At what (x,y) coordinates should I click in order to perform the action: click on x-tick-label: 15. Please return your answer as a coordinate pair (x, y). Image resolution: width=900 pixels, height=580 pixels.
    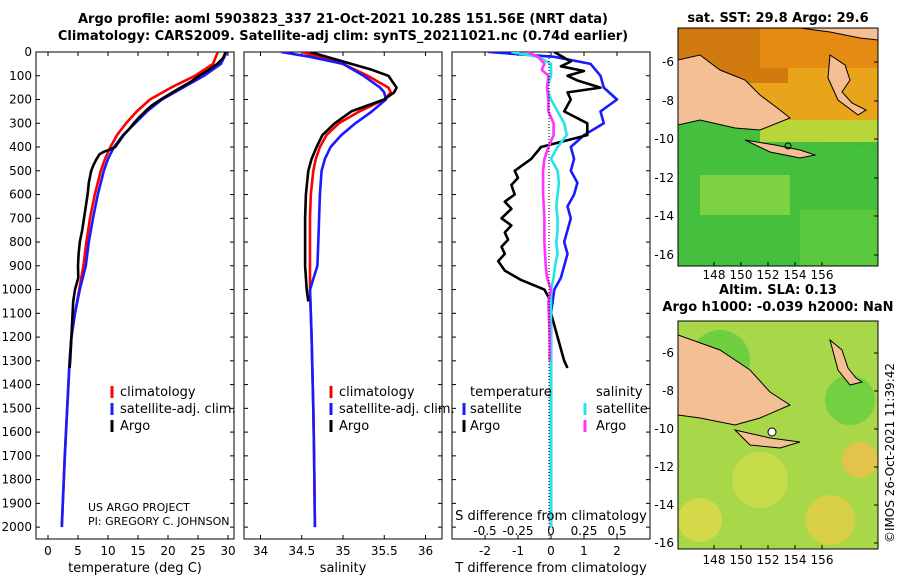
    Looking at the image, I should click on (137, 551).